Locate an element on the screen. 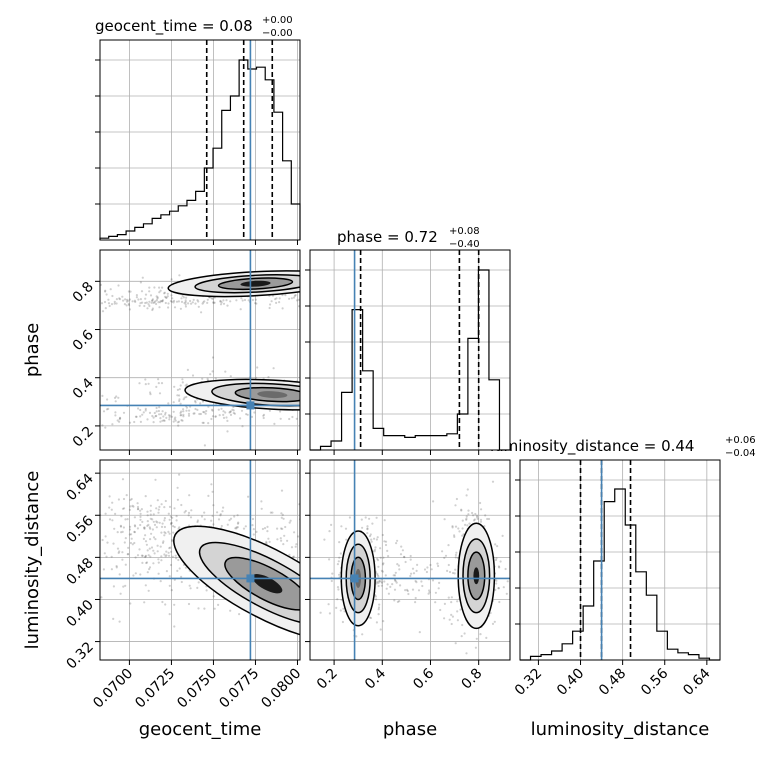 The image size is (760, 760). xlabel-phase: phase is located at coordinates (410, 729).